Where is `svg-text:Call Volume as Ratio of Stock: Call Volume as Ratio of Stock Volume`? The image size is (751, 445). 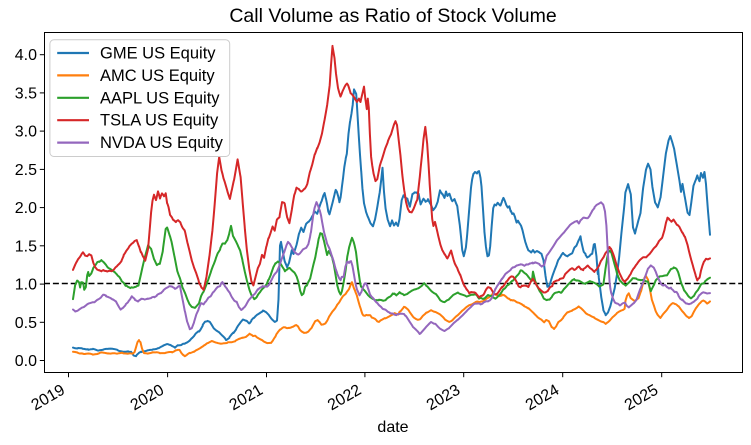 svg-text:Call Volume as Ratio of Stock: Call Volume as Ratio of Stock Volume is located at coordinates (392, 16).